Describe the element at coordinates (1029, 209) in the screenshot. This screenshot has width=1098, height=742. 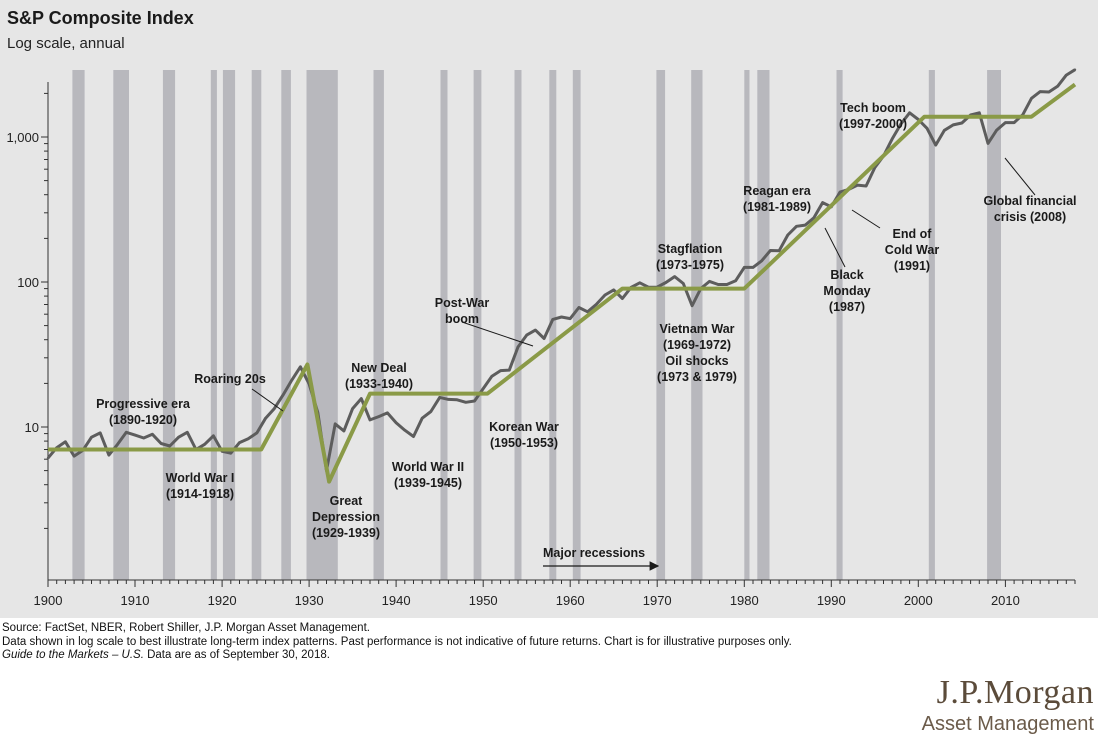
I see `annotation-label: Global financial crisis (2008)` at that location.